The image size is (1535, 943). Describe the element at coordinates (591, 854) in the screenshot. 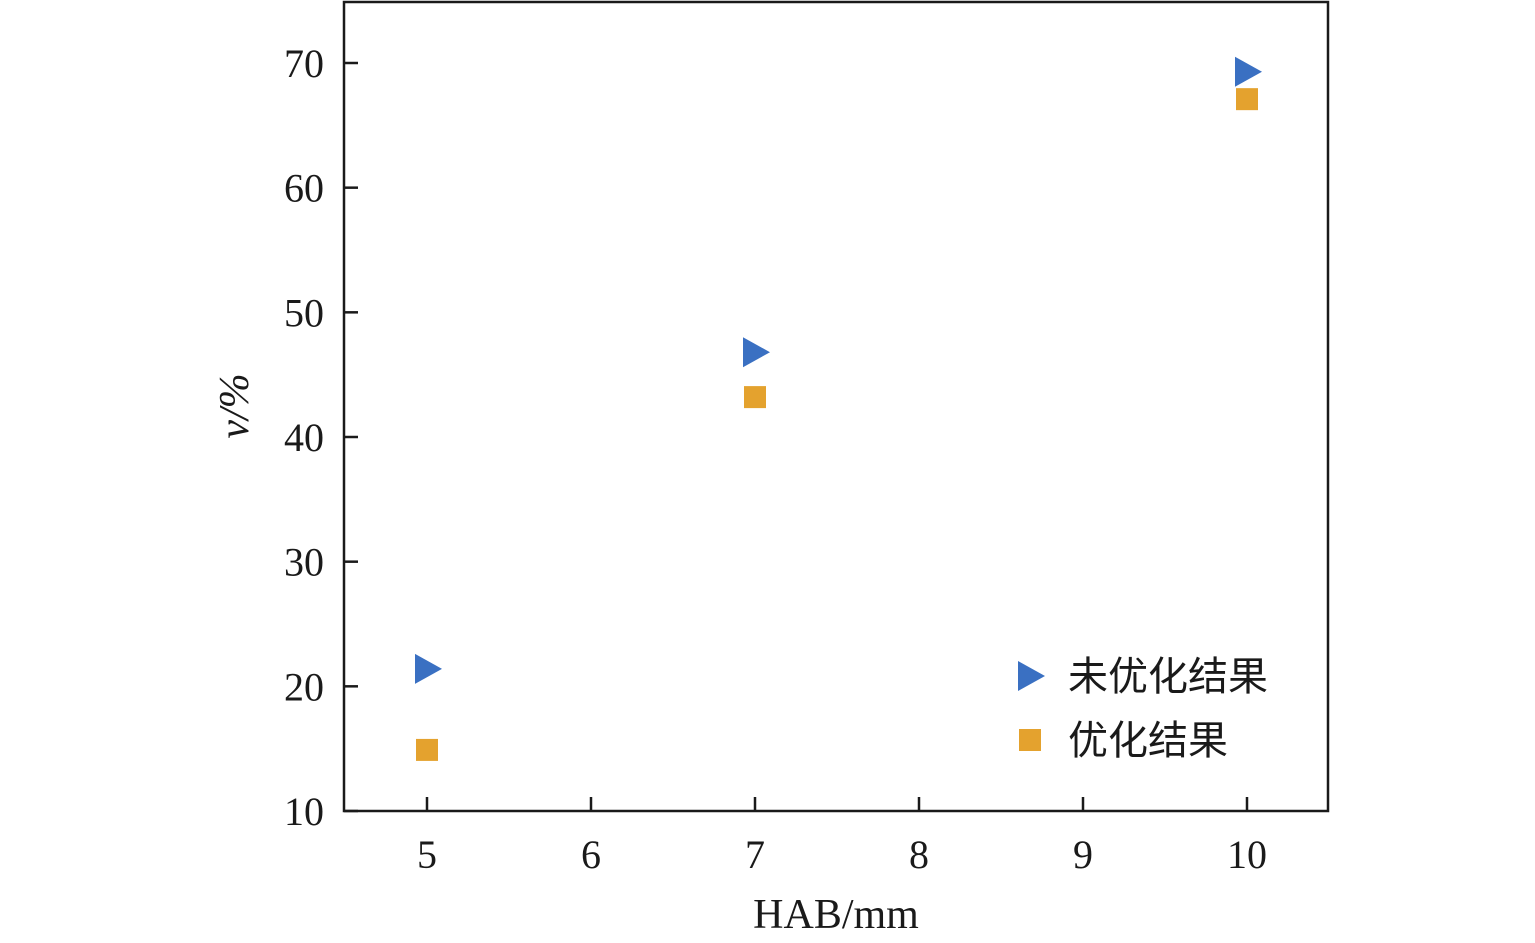

I see `x-tick-label-6: 6` at that location.